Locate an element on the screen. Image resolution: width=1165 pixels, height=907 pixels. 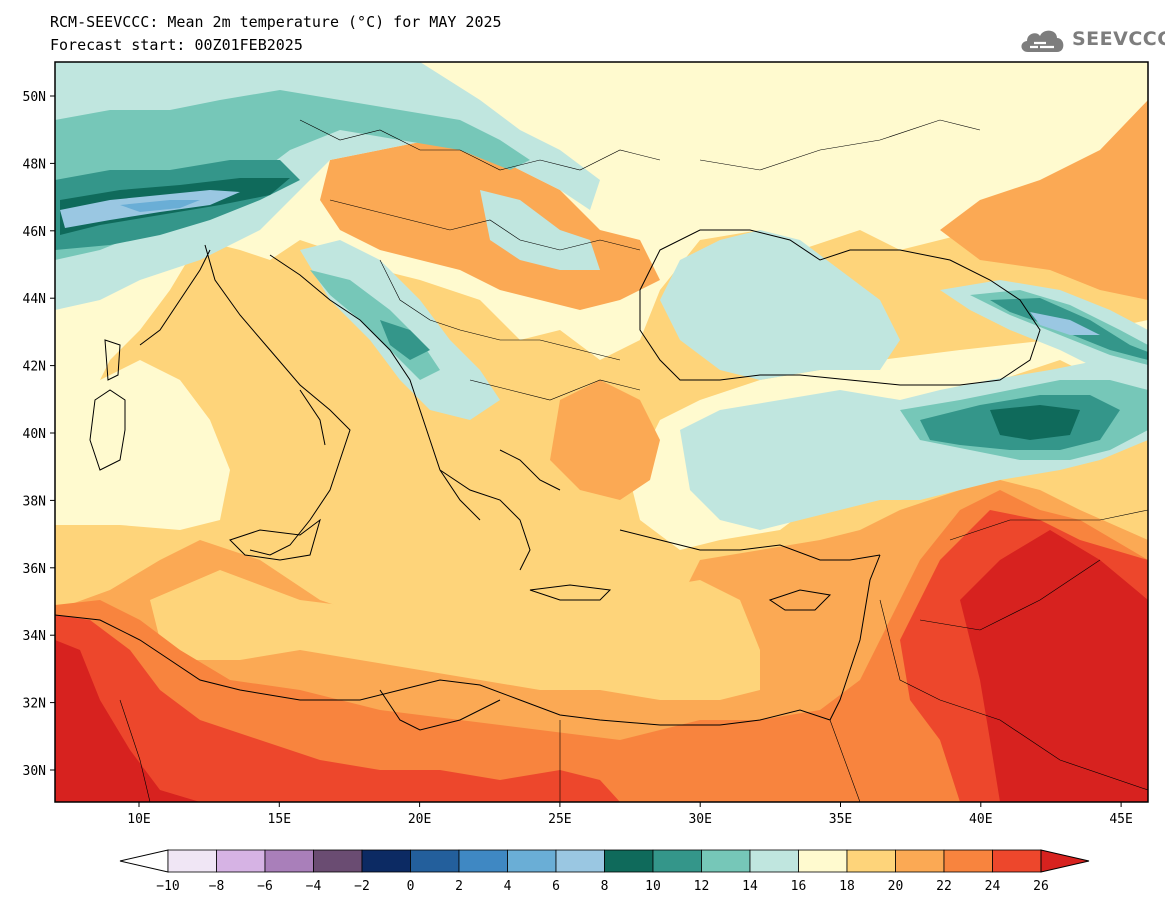
lon-label: 25E is located at coordinates (559, 819).